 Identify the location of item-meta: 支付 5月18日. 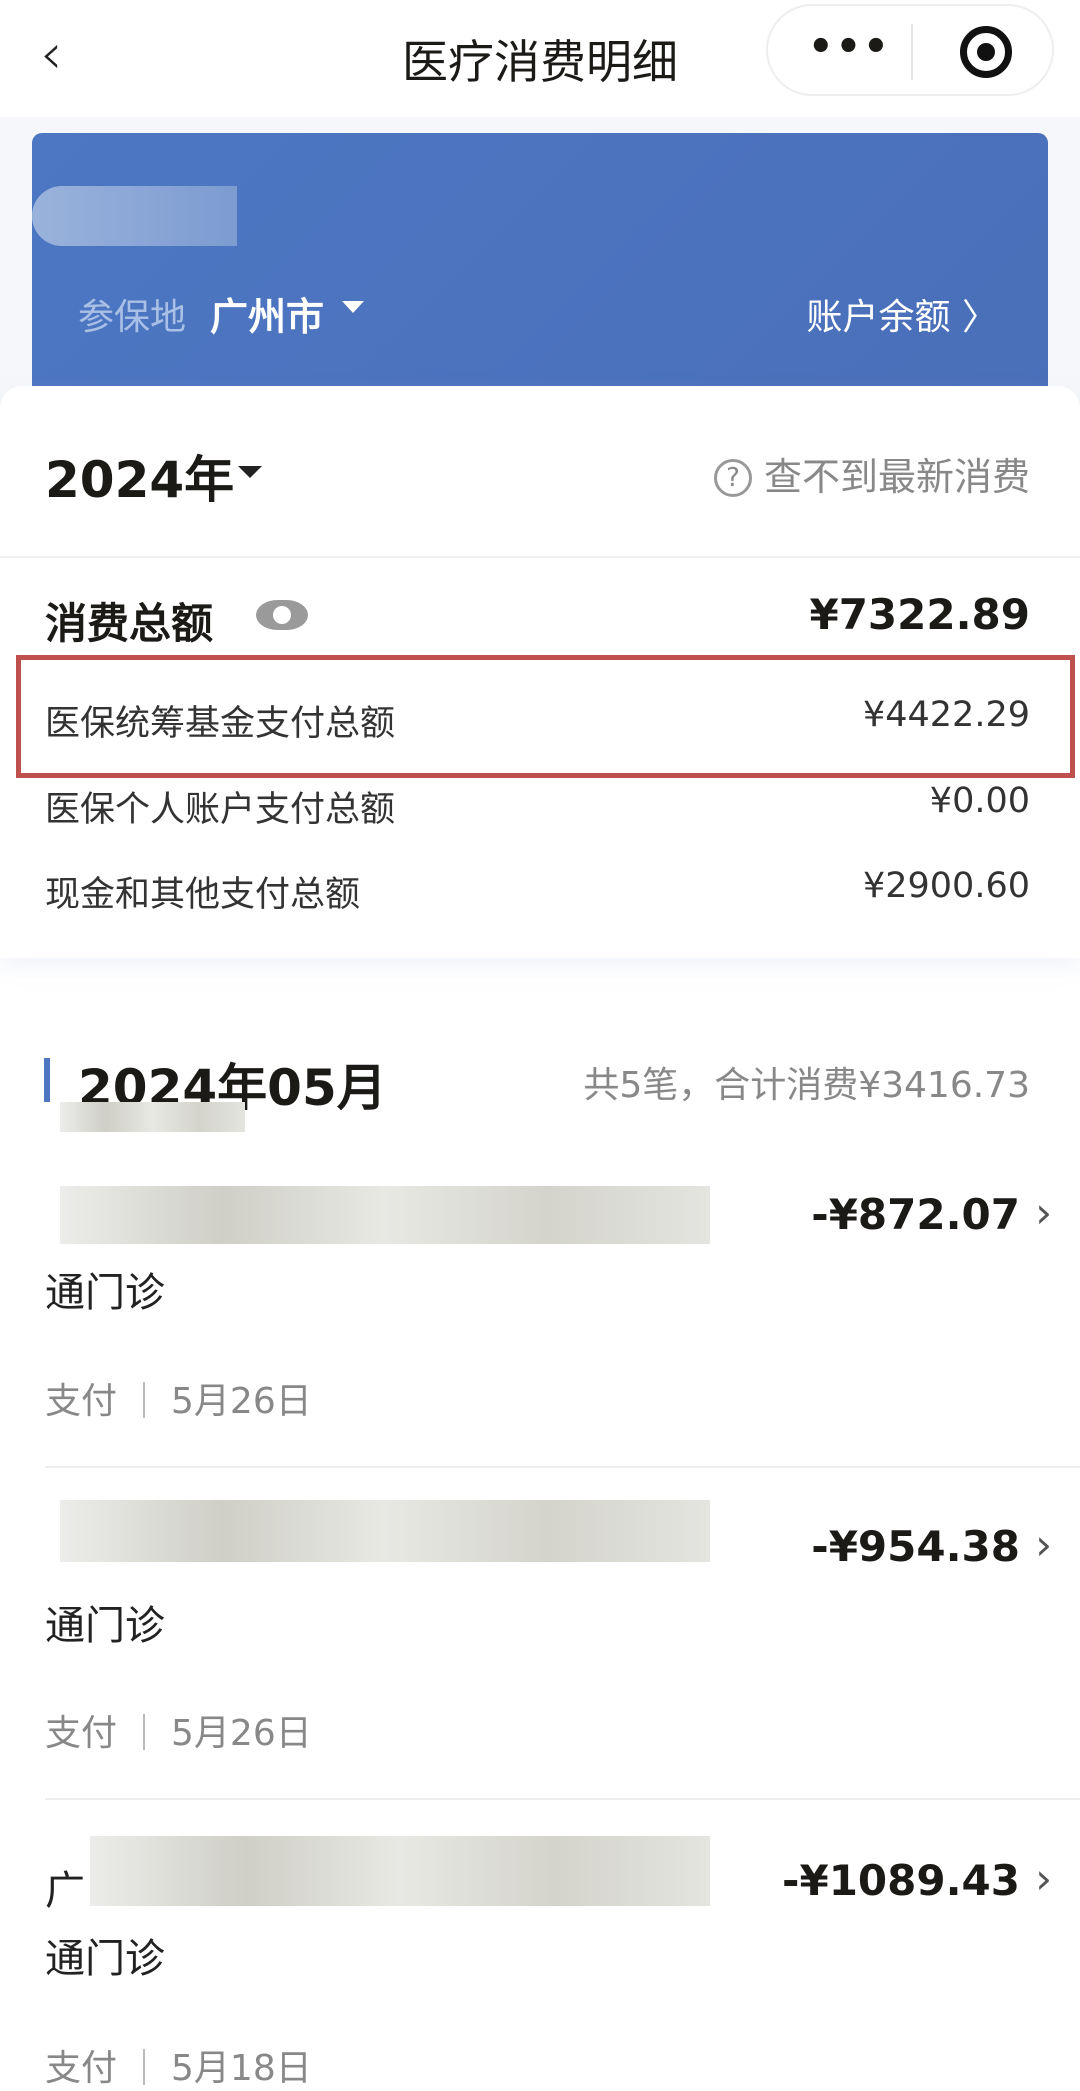
(178, 2065).